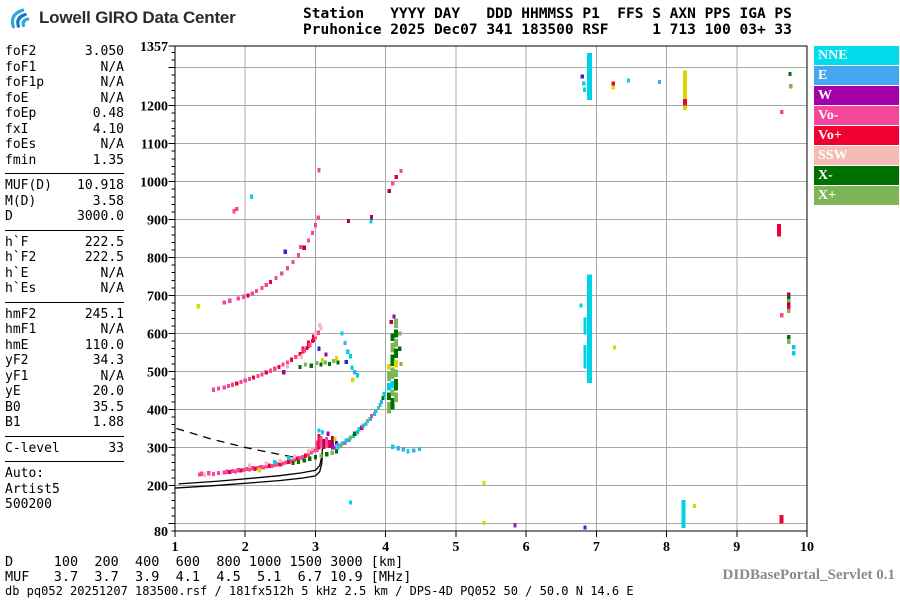 The height and width of the screenshot is (600, 900). What do you see at coordinates (122, 18) in the screenshot?
I see `lowell-giro-logo: Lowell GIRO Data Center` at bounding box center [122, 18].